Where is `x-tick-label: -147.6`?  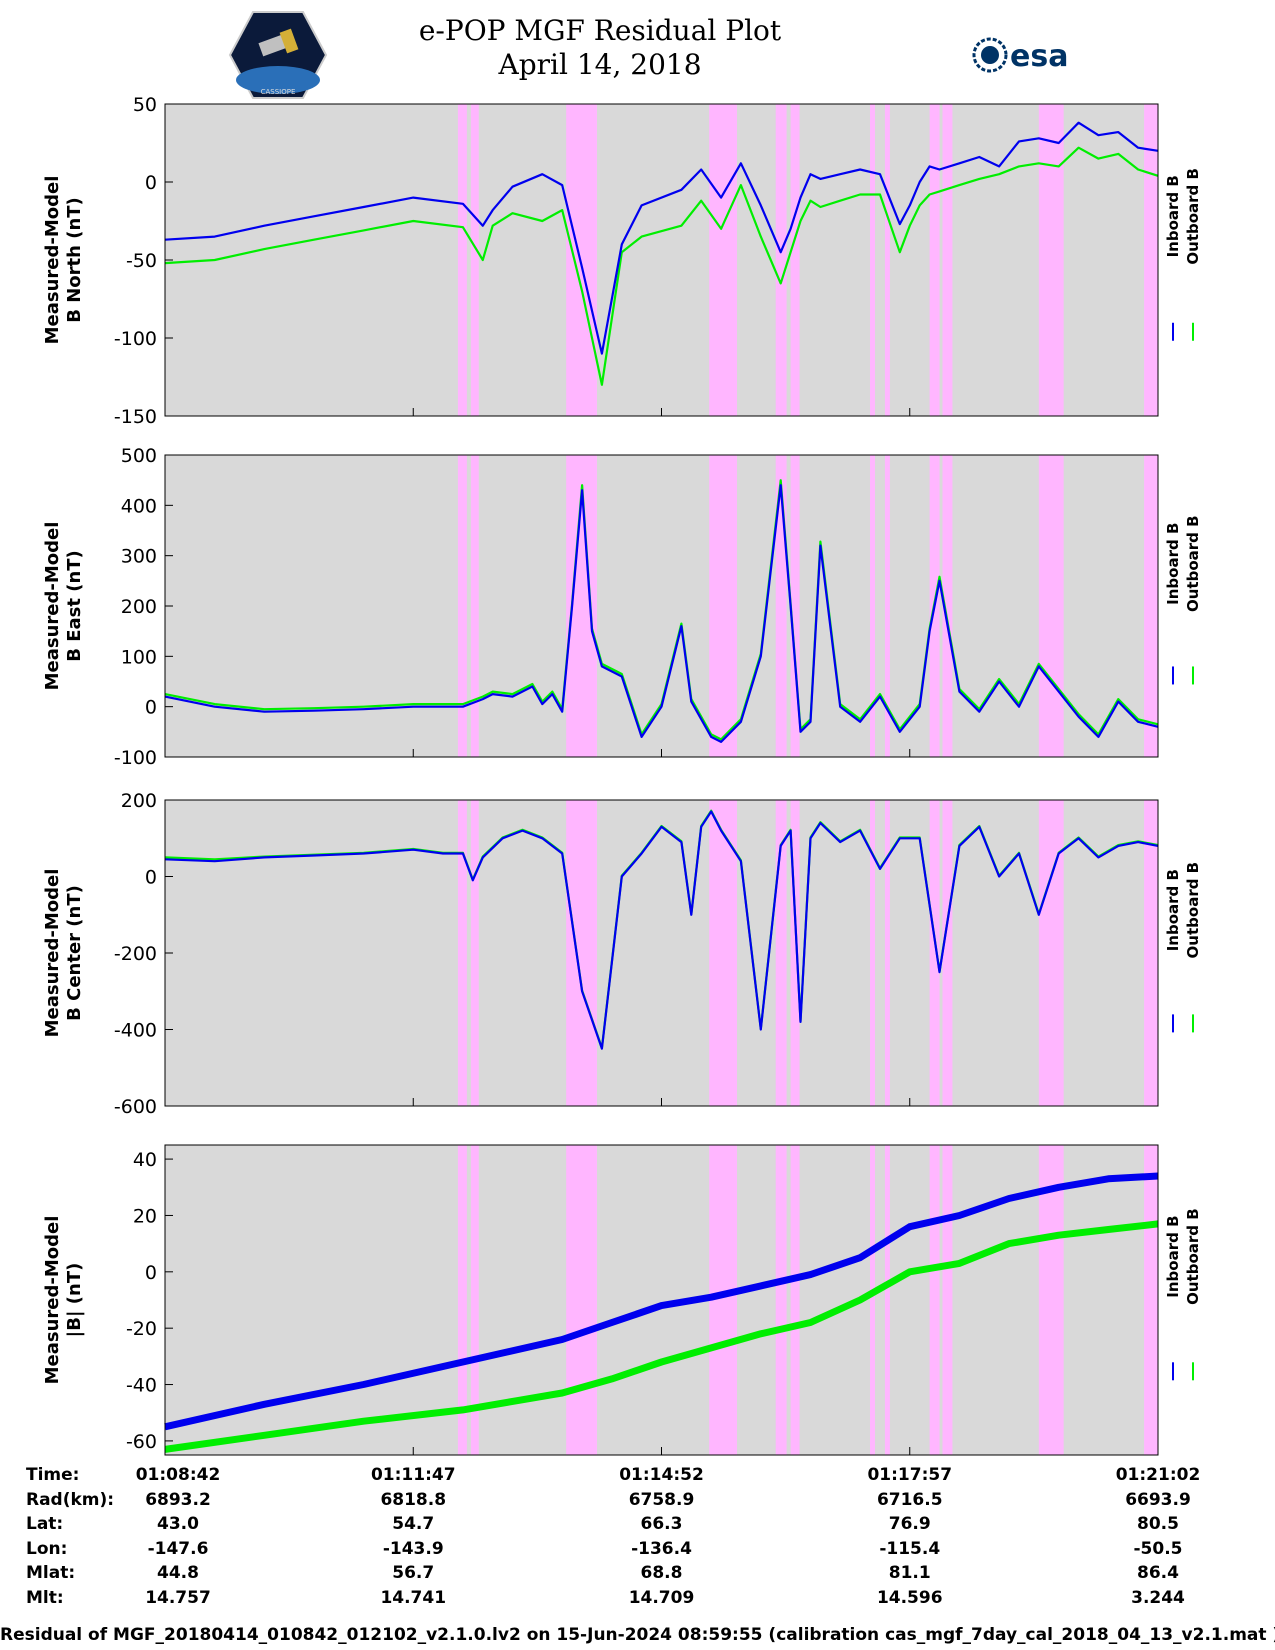 x-tick-label: -147.6 is located at coordinates (178, 1548).